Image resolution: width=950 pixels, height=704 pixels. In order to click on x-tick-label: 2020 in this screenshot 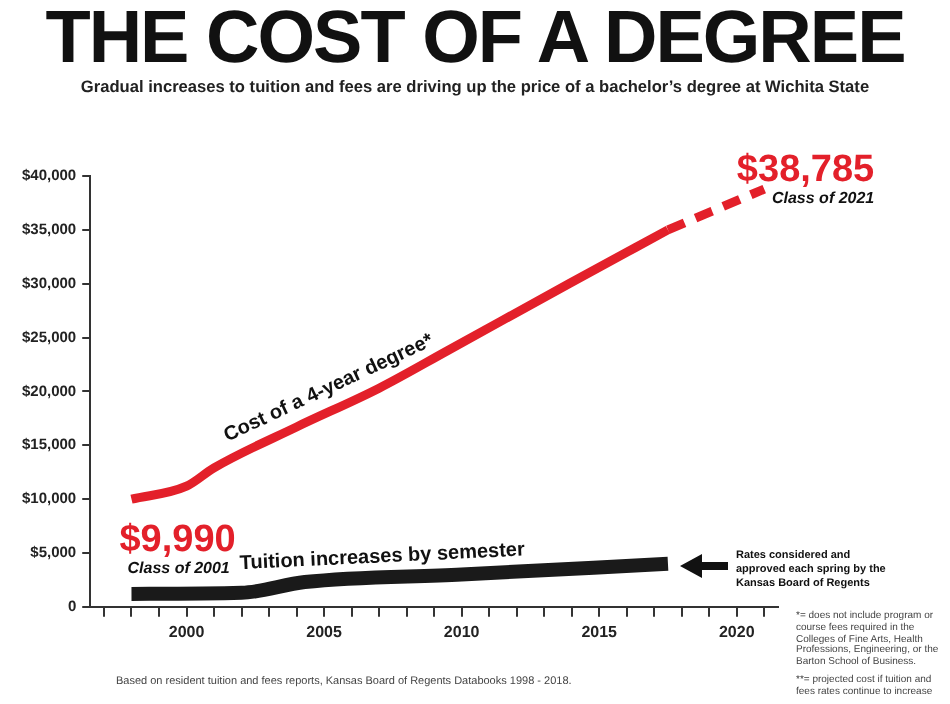, I will do `click(737, 631)`.